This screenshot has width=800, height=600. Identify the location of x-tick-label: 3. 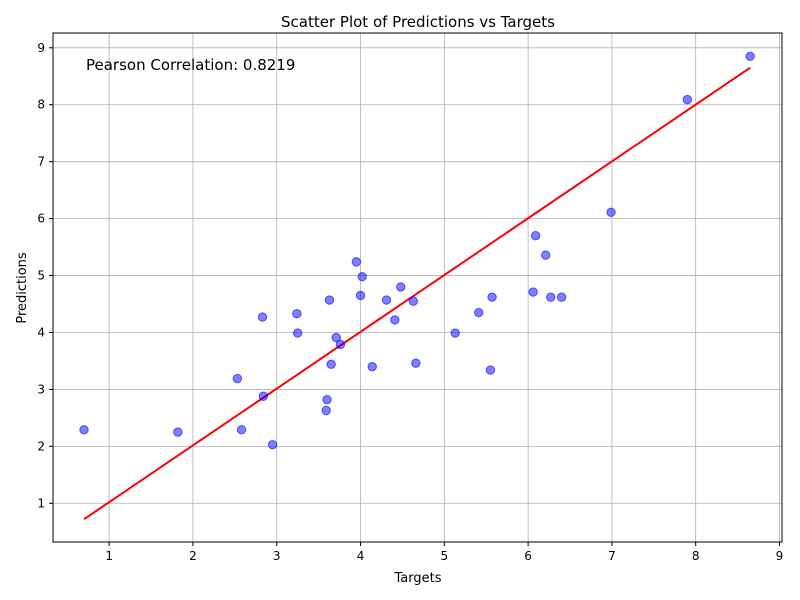
(277, 556).